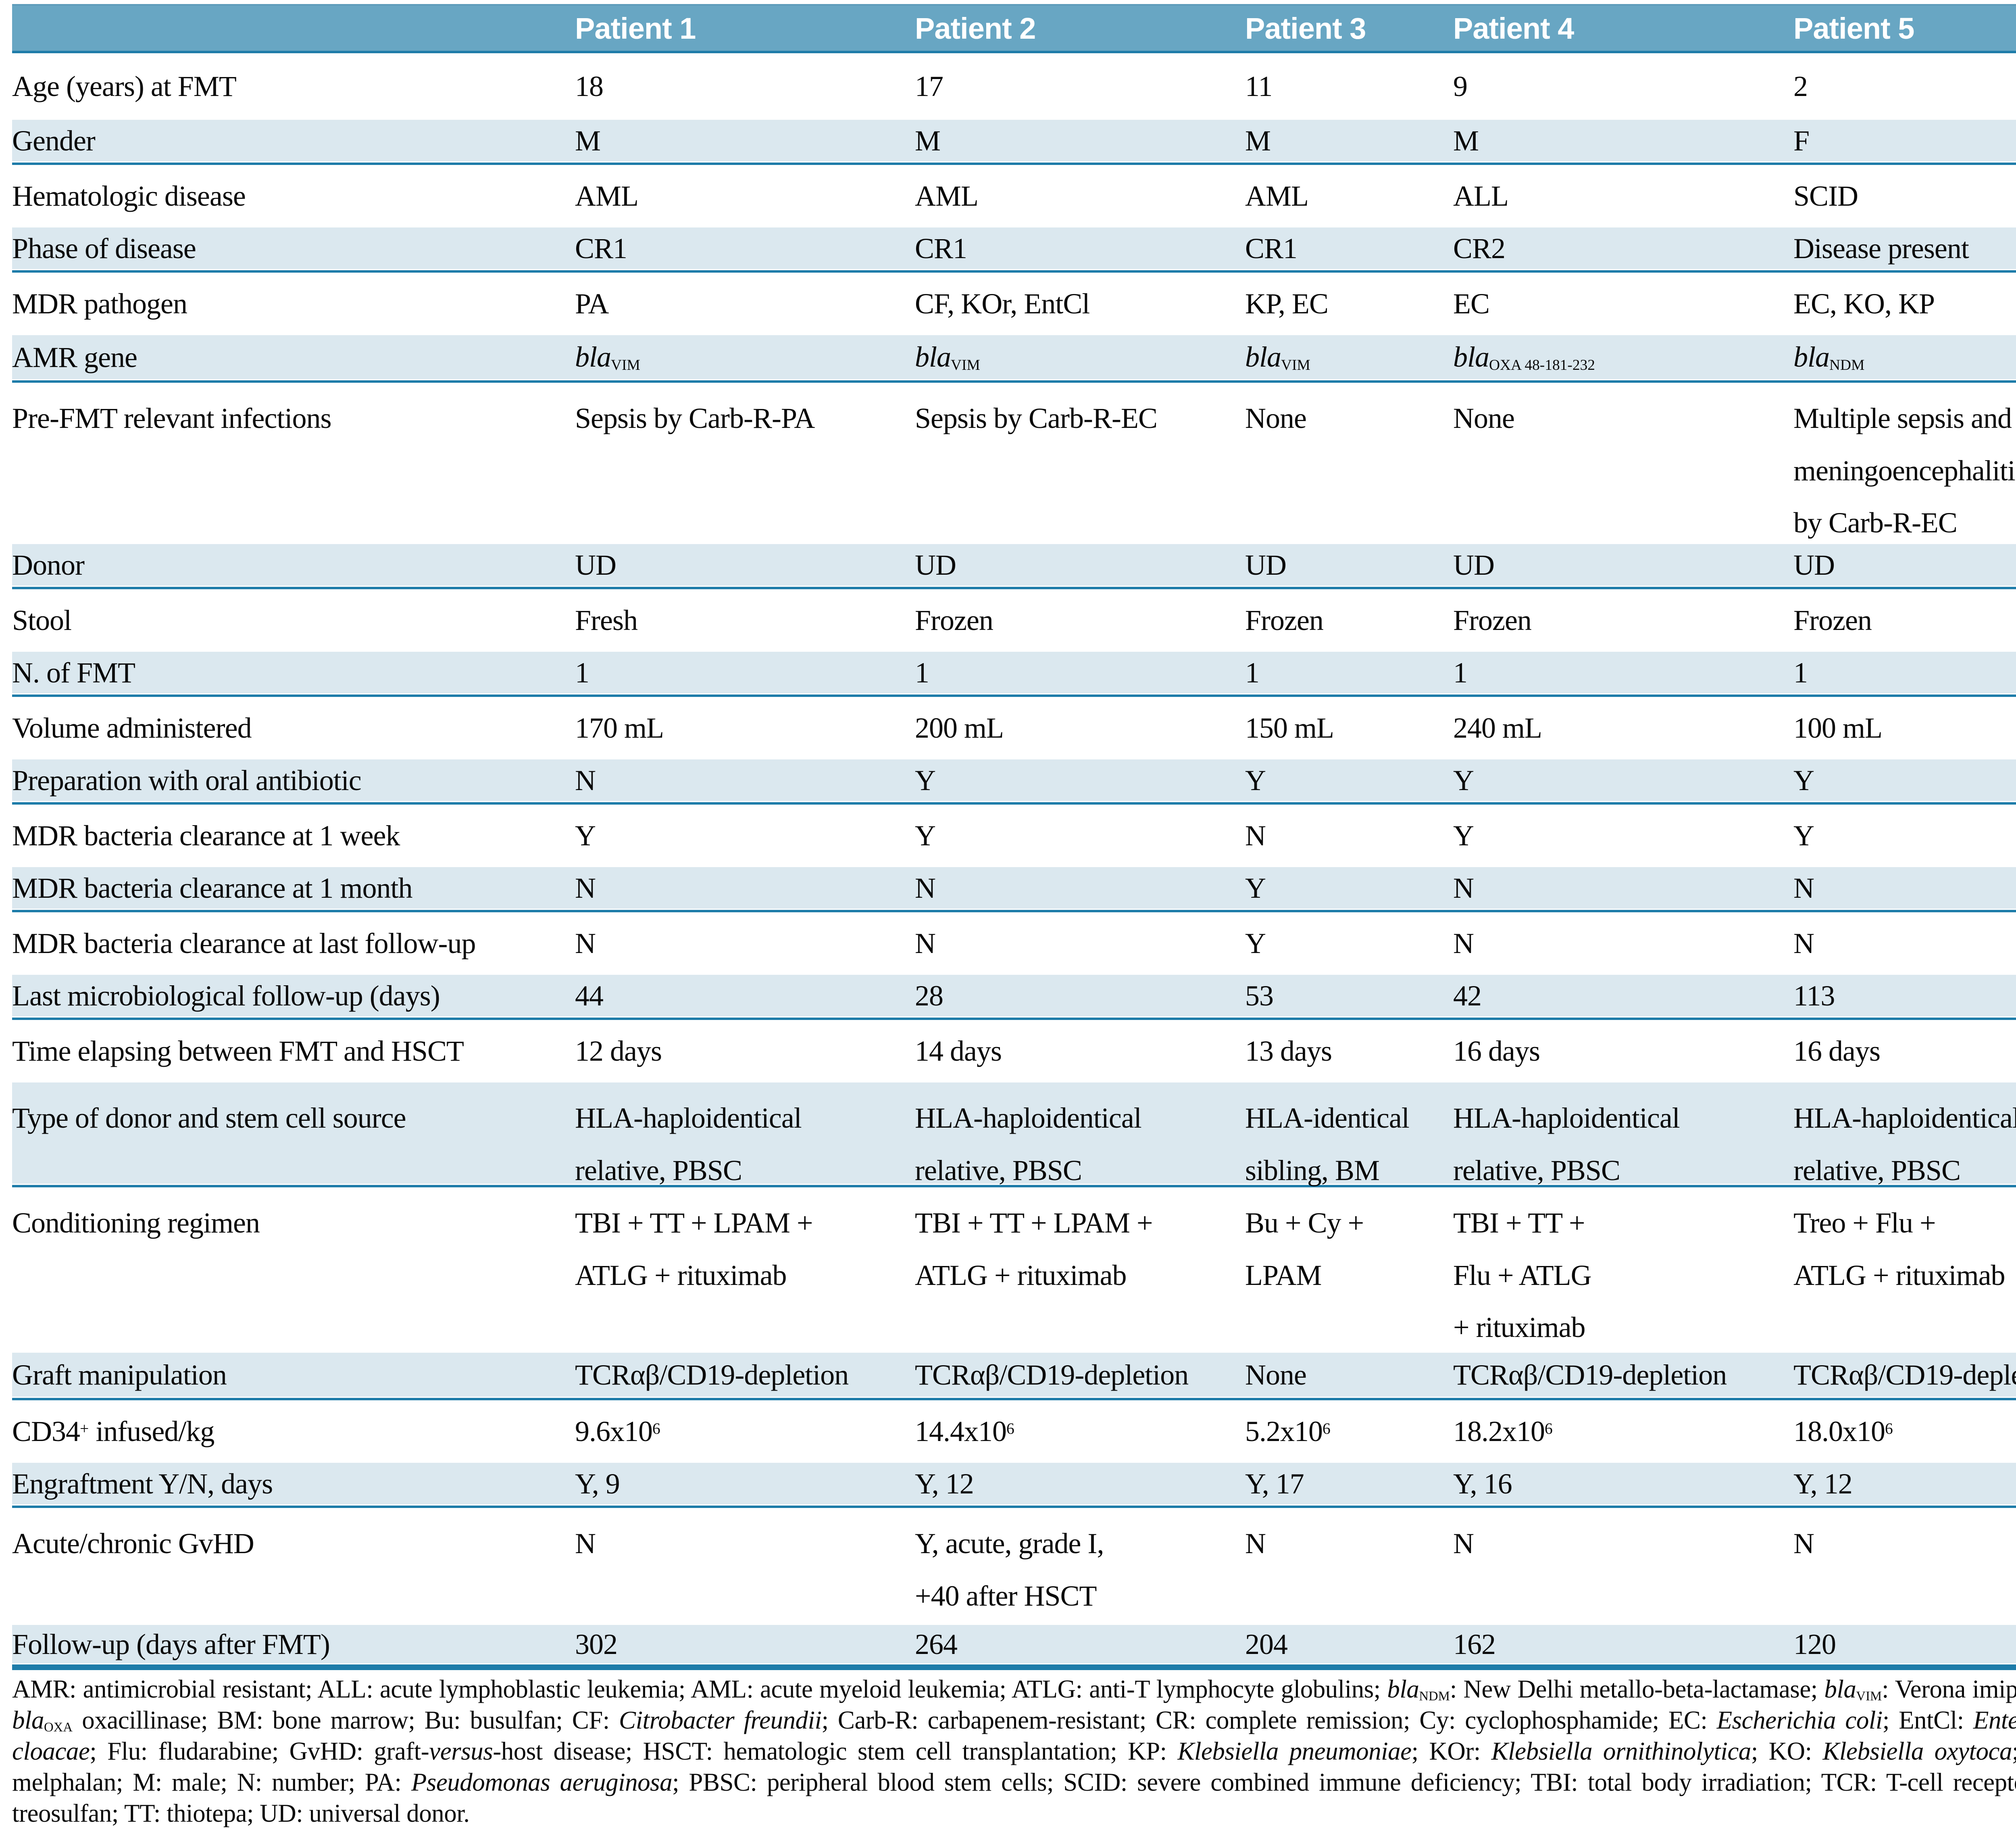 The image size is (2016, 1829). I want to click on cell-time-fmt-hsct-patient-3: 13 days, so click(1288, 1050).